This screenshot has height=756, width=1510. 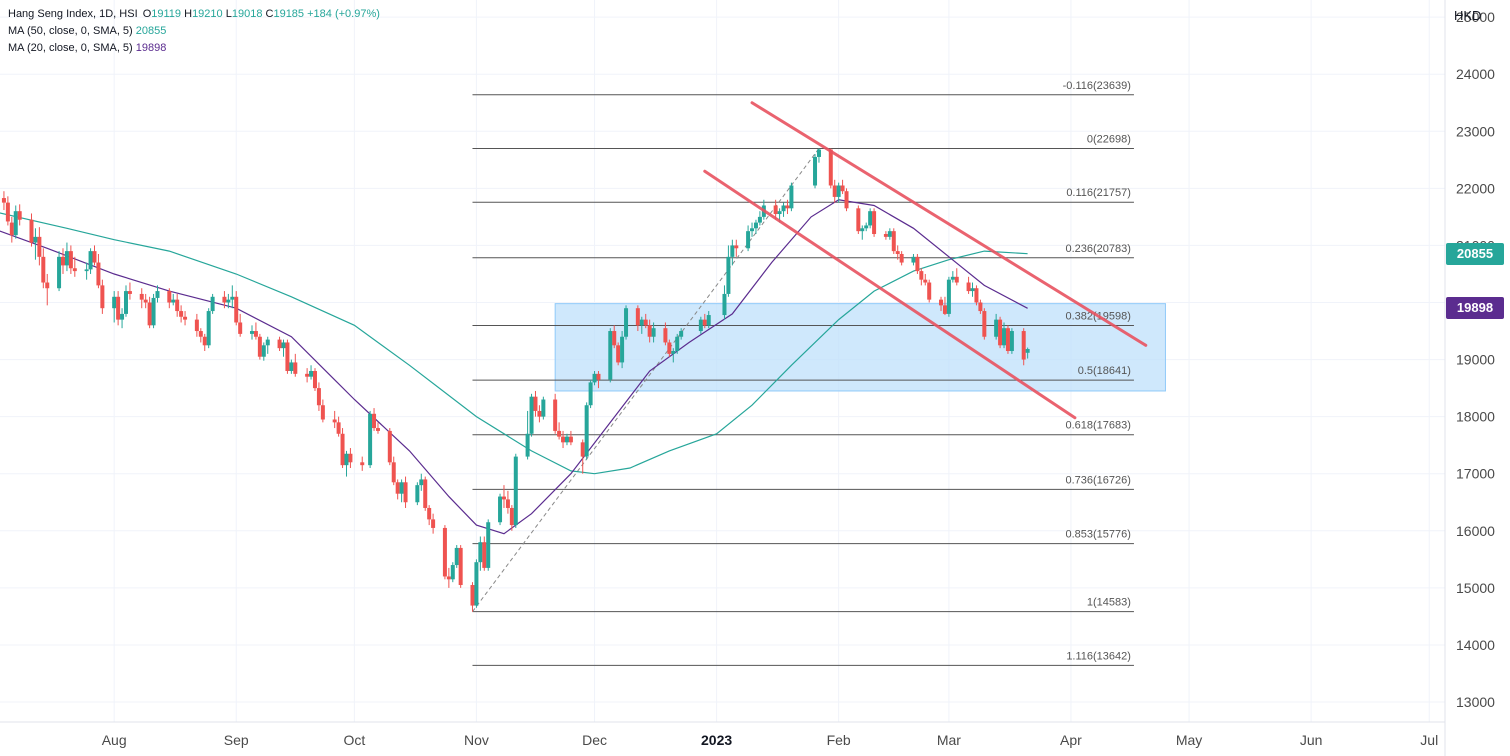 What do you see at coordinates (949, 740) in the screenshot?
I see `x-tick-label: Mar` at bounding box center [949, 740].